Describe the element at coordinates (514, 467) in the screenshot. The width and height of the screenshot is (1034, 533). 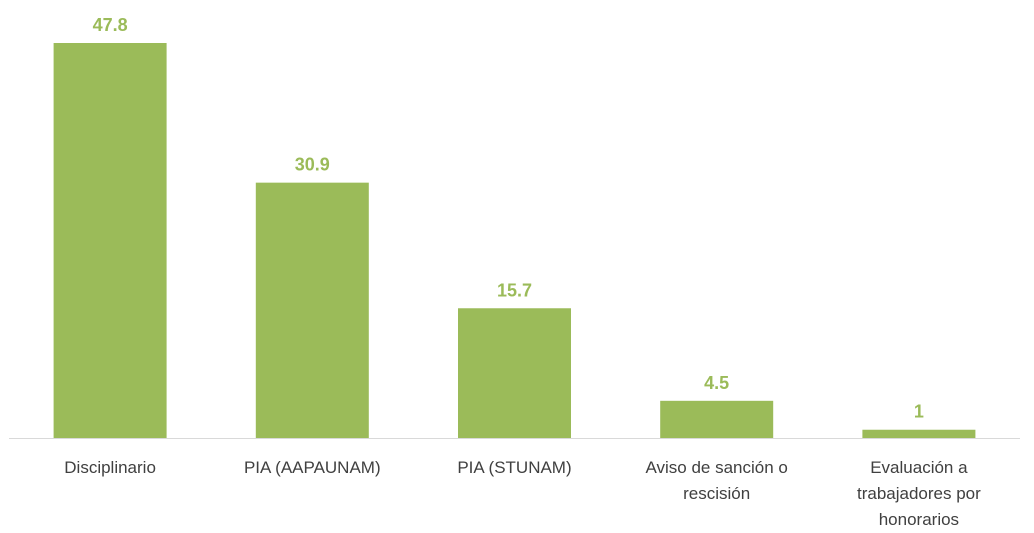
I see `x-tick-label: PIA (STUNAM)` at that location.